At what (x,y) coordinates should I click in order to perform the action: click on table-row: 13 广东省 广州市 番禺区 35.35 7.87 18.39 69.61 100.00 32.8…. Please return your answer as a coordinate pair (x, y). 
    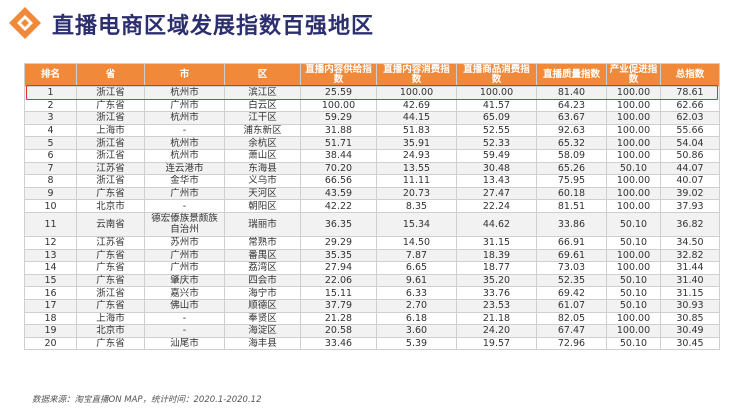
    Looking at the image, I should click on (372, 255).